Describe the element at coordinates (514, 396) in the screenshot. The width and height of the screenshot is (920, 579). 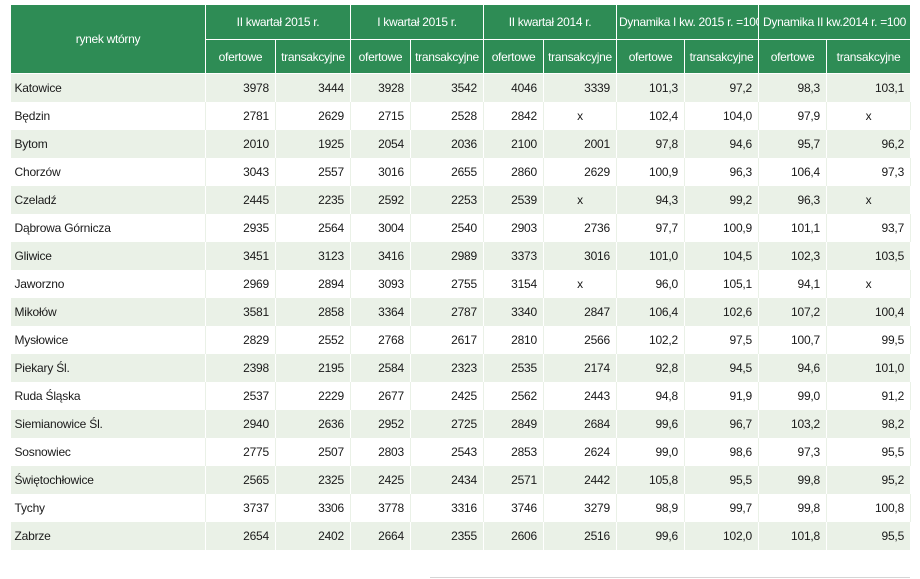
I see `table-cell: 2562` at that location.